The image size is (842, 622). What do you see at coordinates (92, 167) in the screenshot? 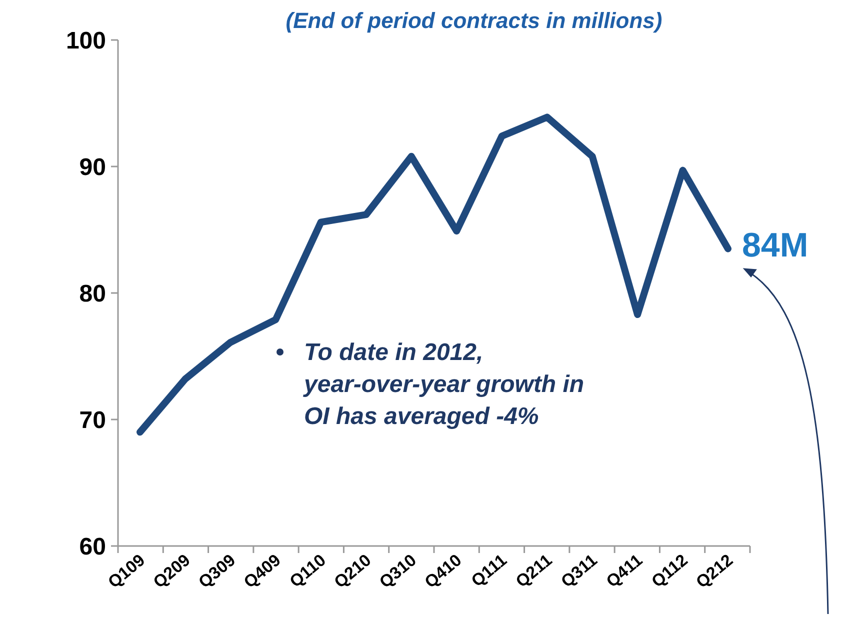
I see `y-tick-label: 90` at bounding box center [92, 167].